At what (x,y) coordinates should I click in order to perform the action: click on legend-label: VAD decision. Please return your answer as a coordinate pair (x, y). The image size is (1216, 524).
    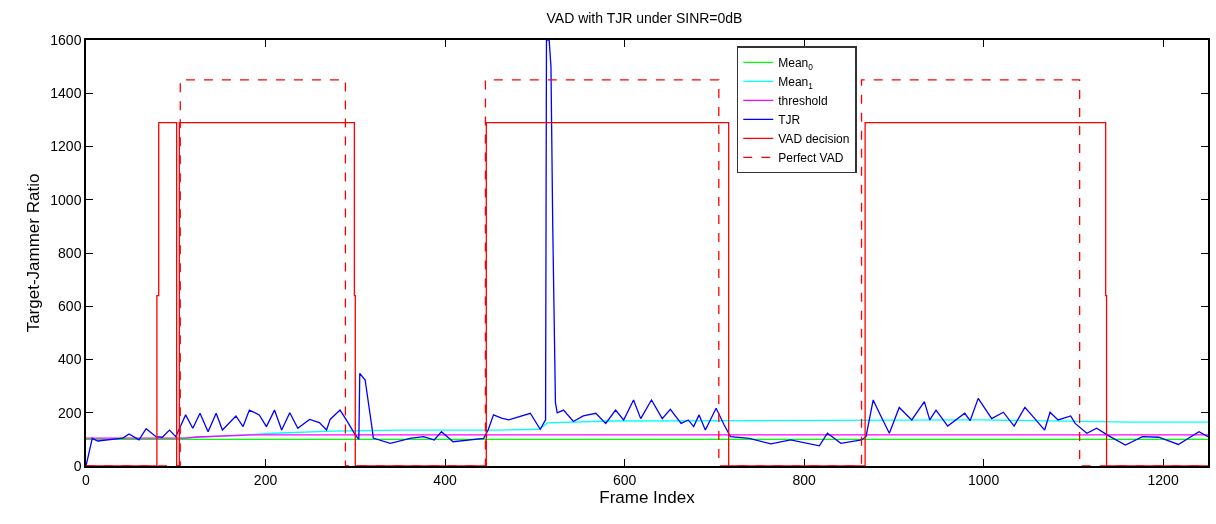
    Looking at the image, I should click on (814, 139).